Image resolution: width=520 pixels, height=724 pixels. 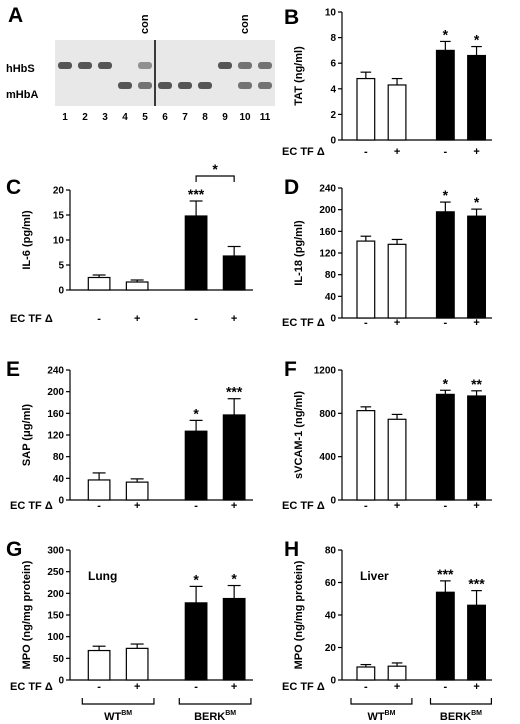 I want to click on panel-letter-F: F, so click(x=290, y=369).